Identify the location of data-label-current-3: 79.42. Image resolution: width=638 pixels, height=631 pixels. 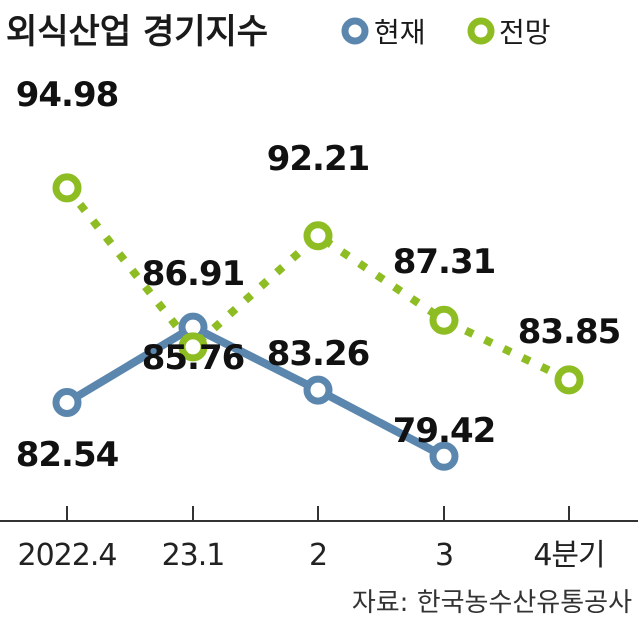
(444, 431).